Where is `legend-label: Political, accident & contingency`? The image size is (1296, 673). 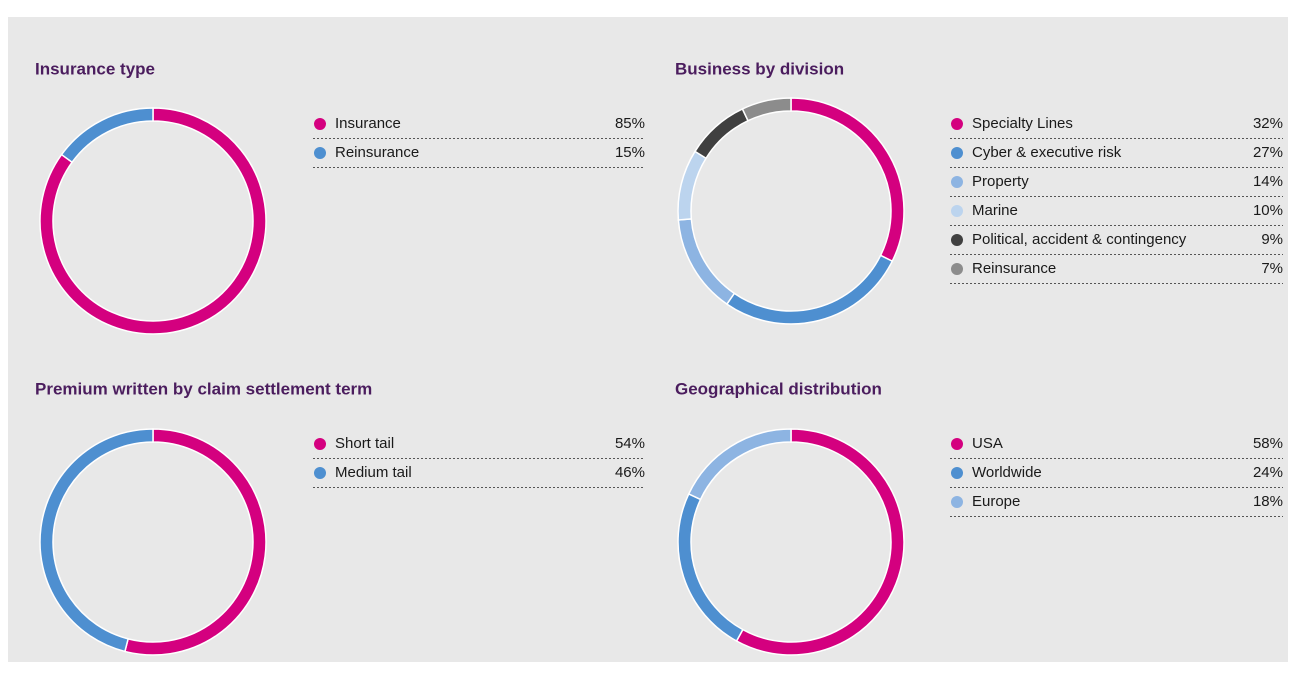
legend-label: Political, accident & contingency is located at coordinates (1079, 239).